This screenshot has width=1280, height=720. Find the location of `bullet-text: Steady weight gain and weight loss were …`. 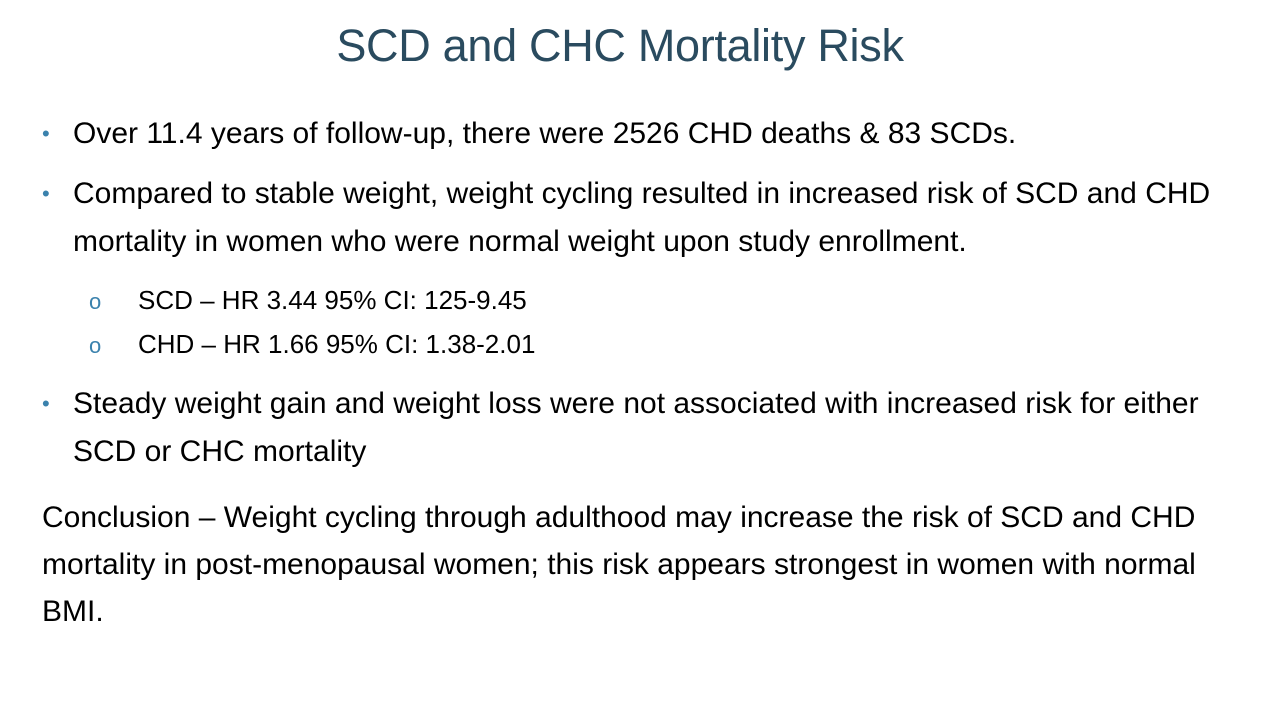

bullet-text: Steady weight gain and weight loss were … is located at coordinates (636, 427).